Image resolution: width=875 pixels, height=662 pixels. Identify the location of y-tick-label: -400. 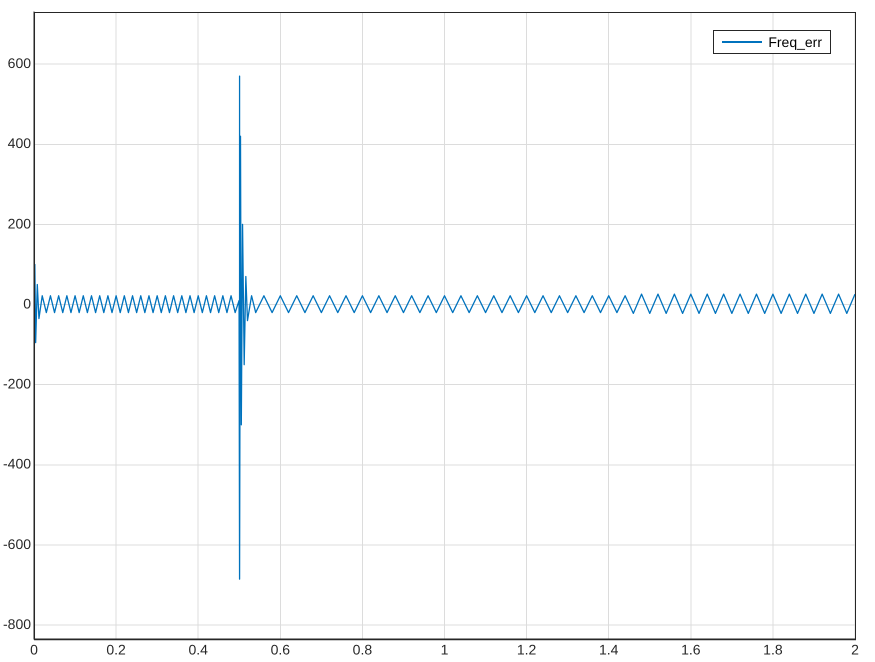
(17, 464).